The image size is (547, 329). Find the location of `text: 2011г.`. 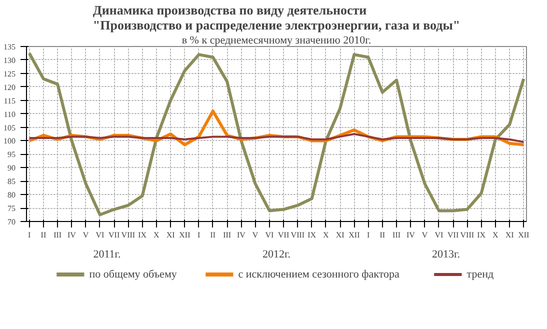

text: 2011г. is located at coordinates (107, 254).